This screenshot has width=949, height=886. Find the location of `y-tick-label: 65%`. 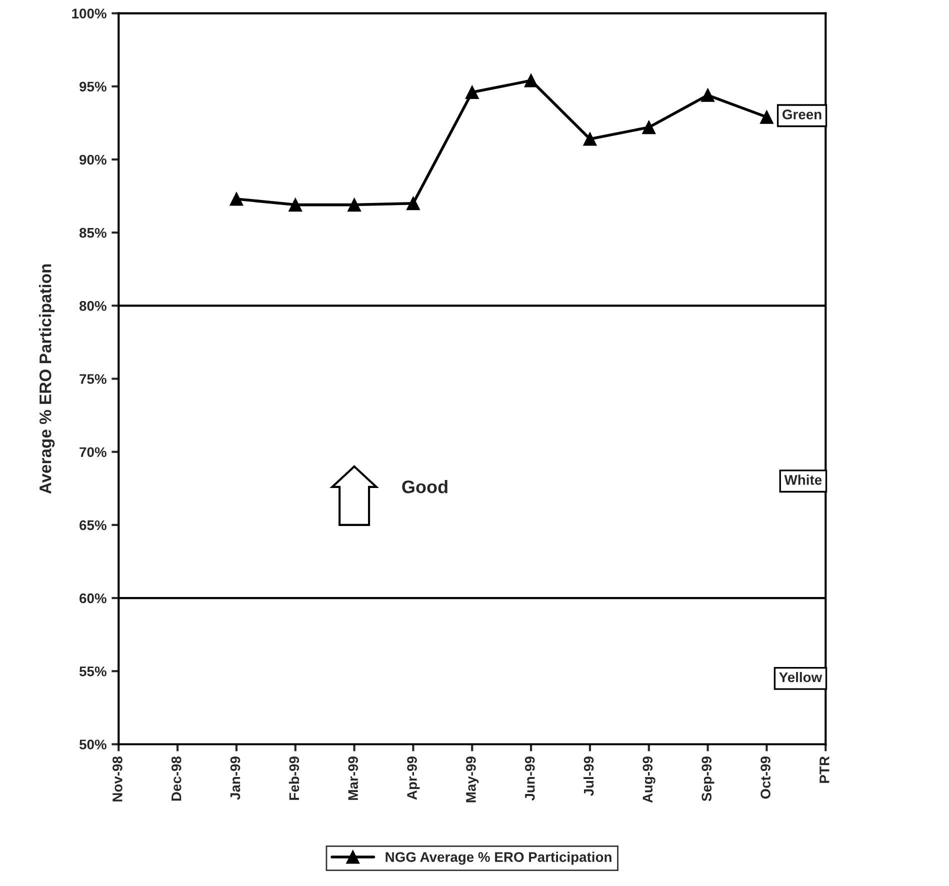

y-tick-label: 65% is located at coordinates (93, 525).